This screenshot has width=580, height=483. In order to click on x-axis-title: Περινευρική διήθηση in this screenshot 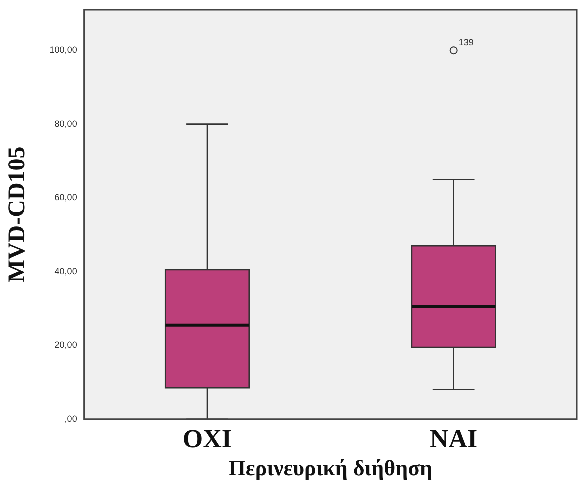, I will do `click(330, 467)`.